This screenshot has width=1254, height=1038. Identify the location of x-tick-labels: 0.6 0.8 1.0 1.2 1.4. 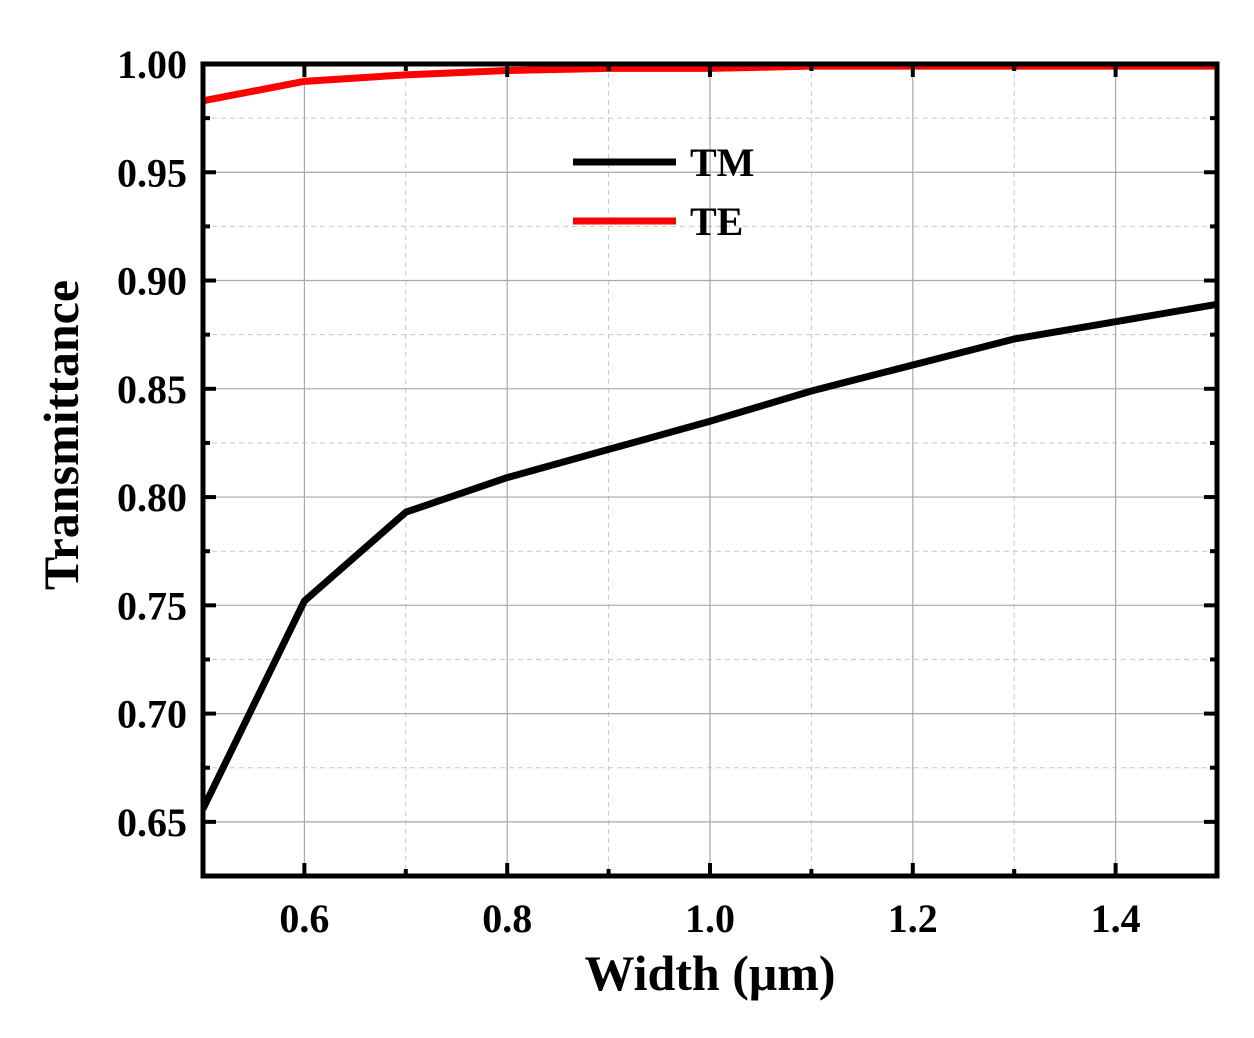
(709, 918).